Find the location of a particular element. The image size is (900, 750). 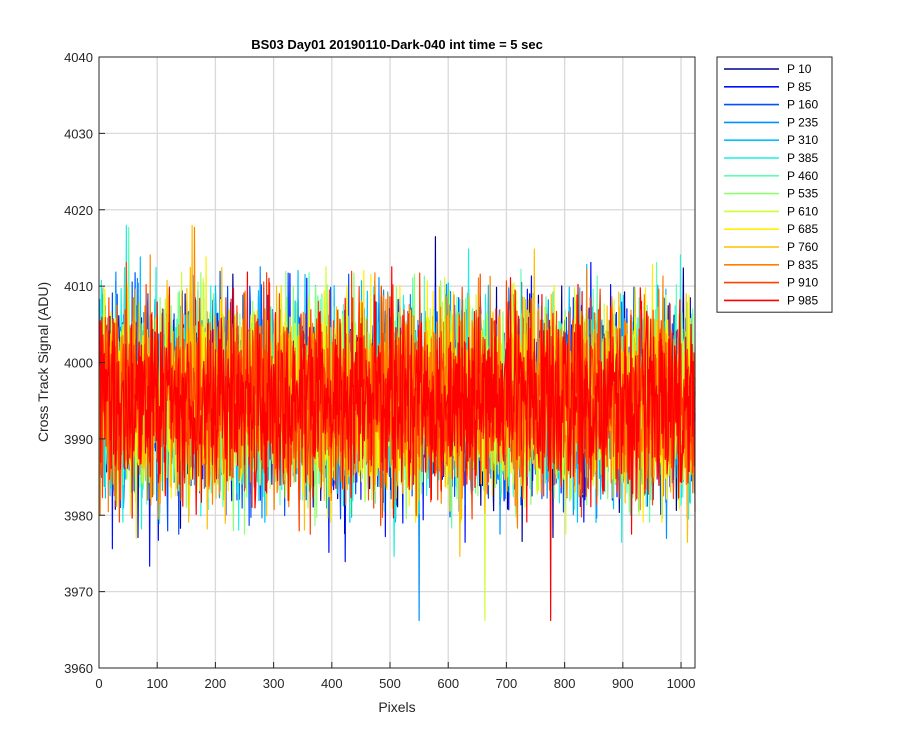

x-tick-label: 300 is located at coordinates (274, 683).